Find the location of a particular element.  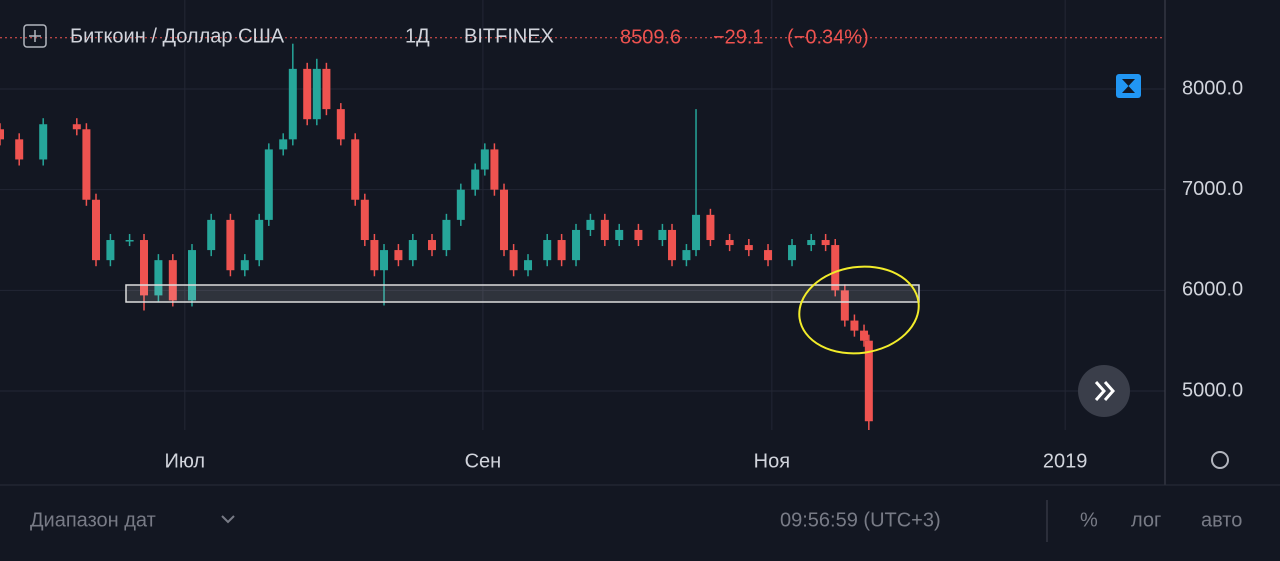

clock: 09:56:59 (UTC+3) is located at coordinates (860, 520).